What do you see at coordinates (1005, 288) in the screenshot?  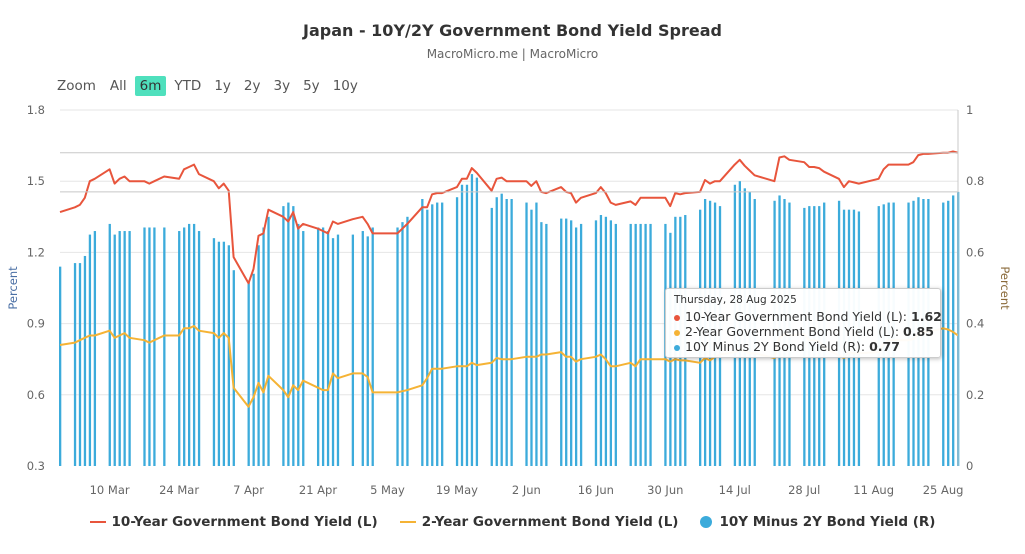 I see `right-axis-title: Percent` at bounding box center [1005, 288].